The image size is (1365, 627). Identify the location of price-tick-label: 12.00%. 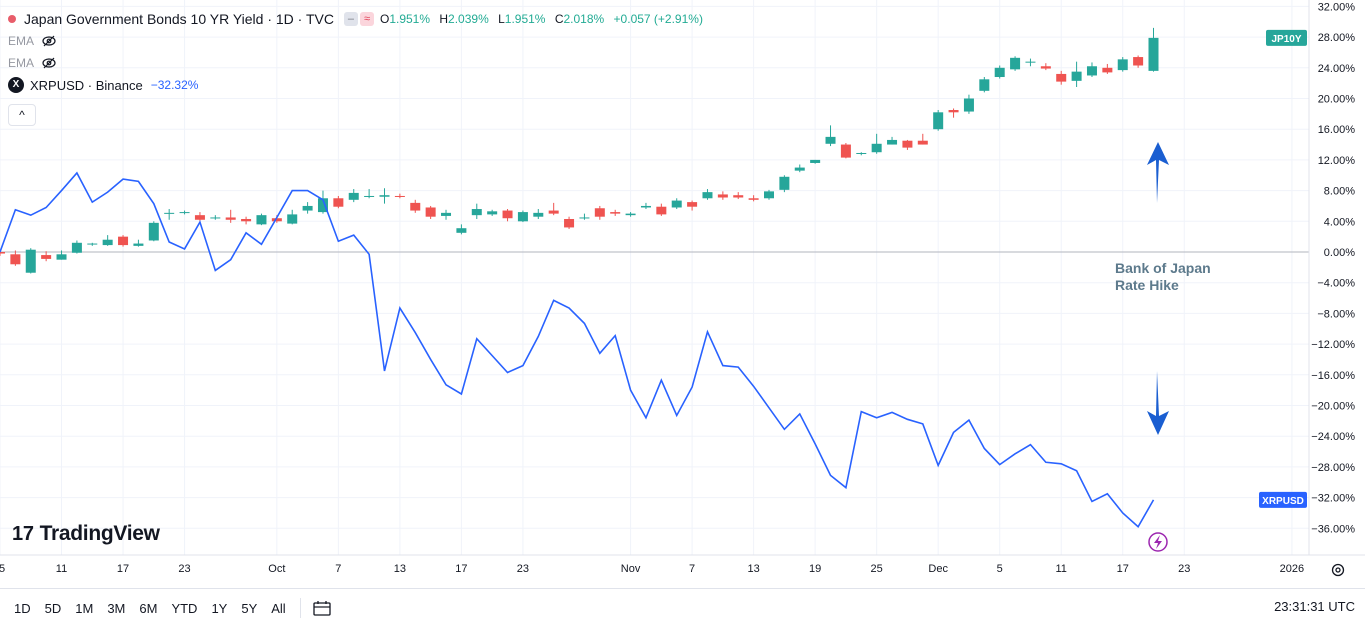
(1337, 161).